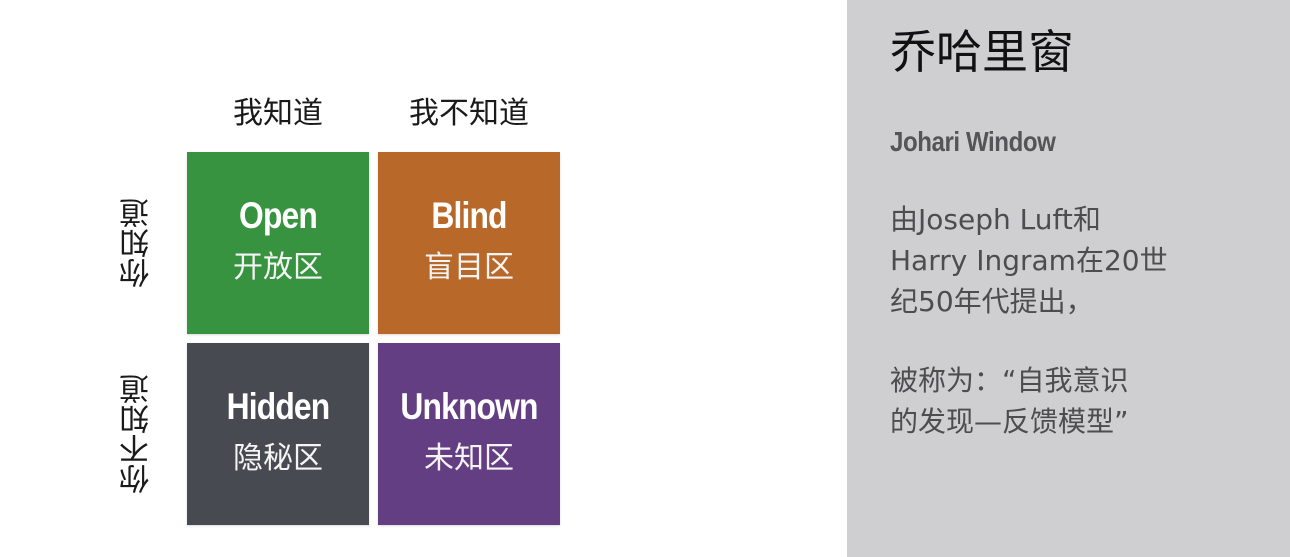 Image resolution: width=1290 pixels, height=557 pixels. What do you see at coordinates (469, 215) in the screenshot?
I see `quadrant-blind-title: Blind` at bounding box center [469, 215].